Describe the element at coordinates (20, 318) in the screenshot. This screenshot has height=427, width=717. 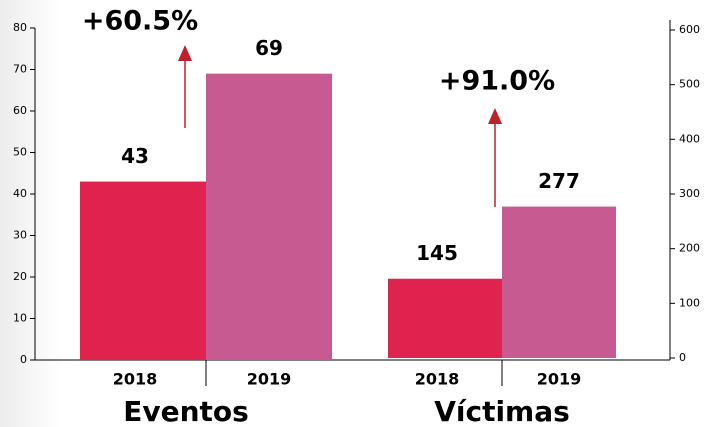
I see `y-tick-label: 10` at that location.